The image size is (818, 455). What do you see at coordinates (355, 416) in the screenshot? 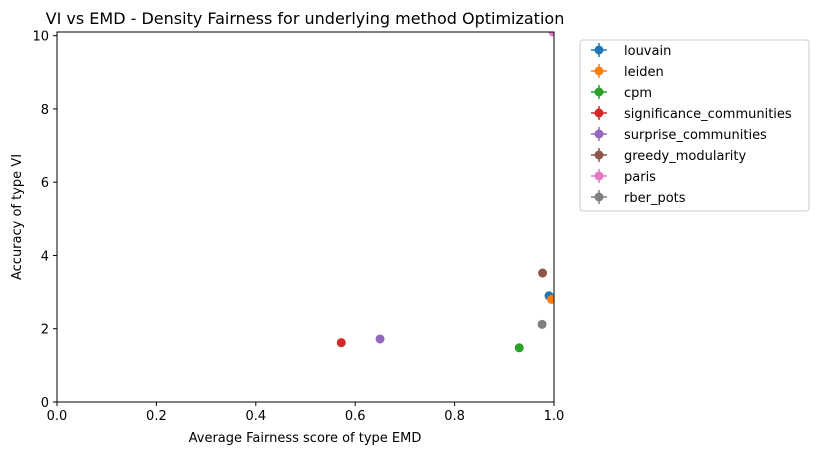
I see `x-tick-label: 0.6` at bounding box center [355, 416].